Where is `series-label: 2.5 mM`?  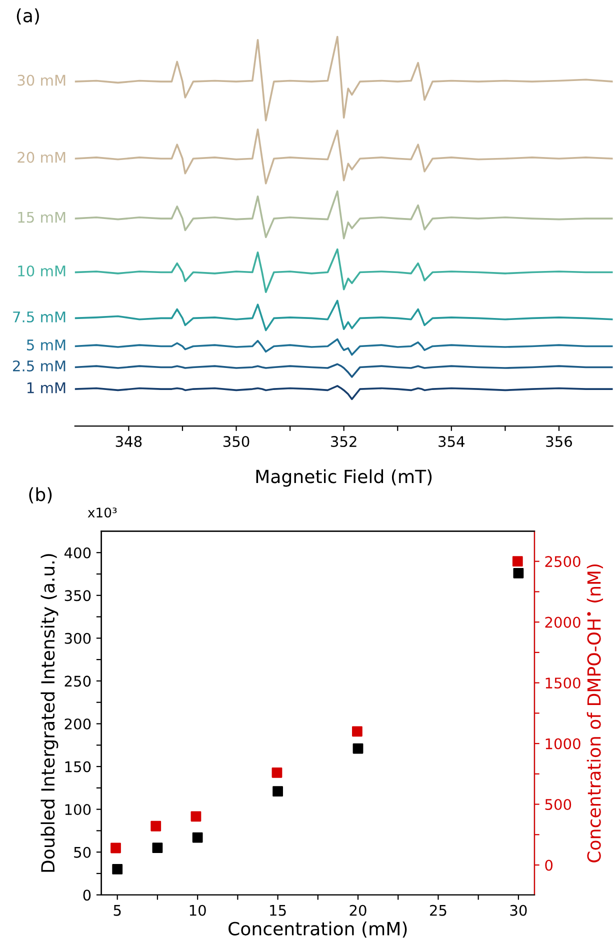 series-label: 2.5 mM is located at coordinates (39, 366).